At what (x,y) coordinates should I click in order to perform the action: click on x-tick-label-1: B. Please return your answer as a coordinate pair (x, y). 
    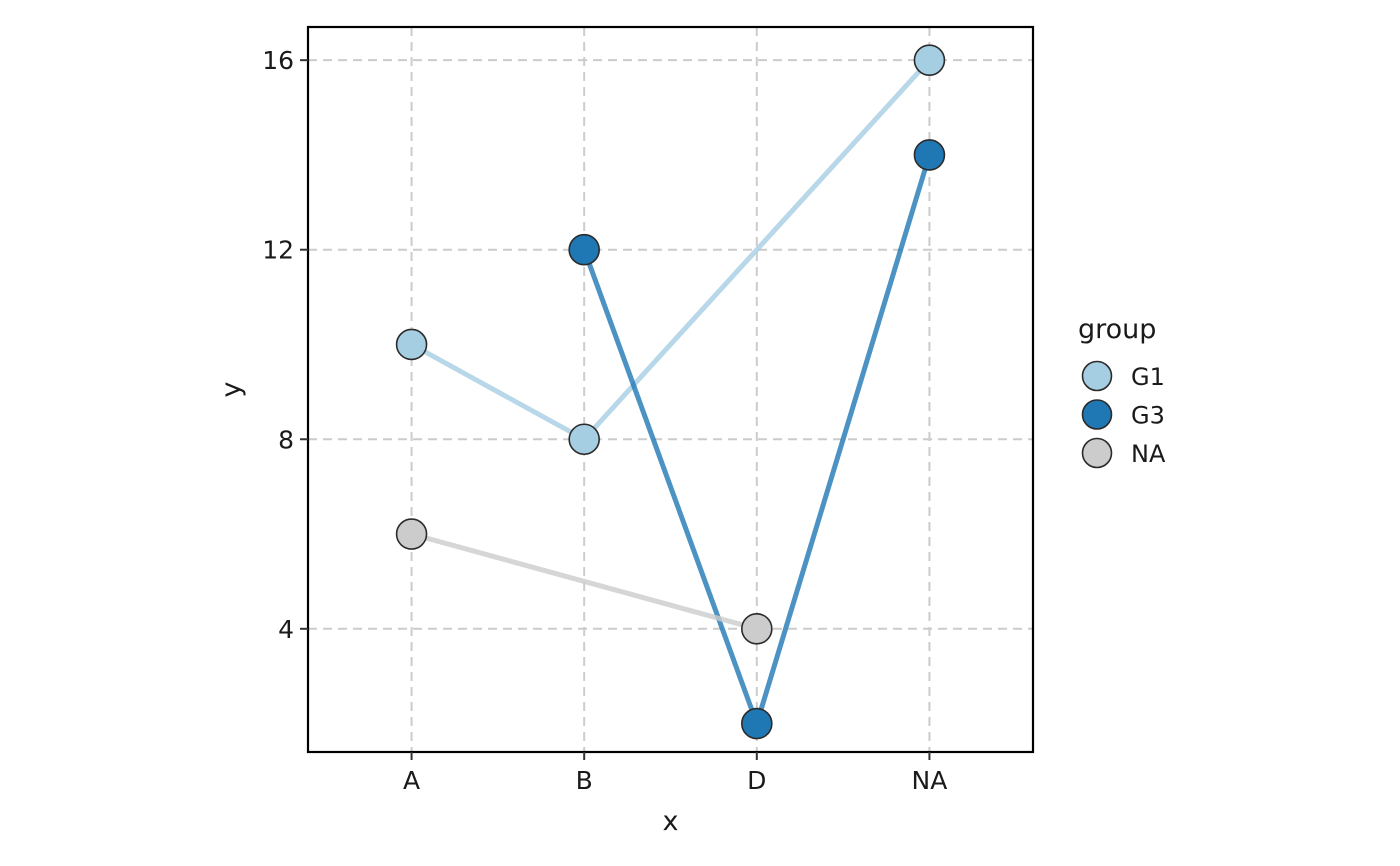
    Looking at the image, I should click on (584, 780).